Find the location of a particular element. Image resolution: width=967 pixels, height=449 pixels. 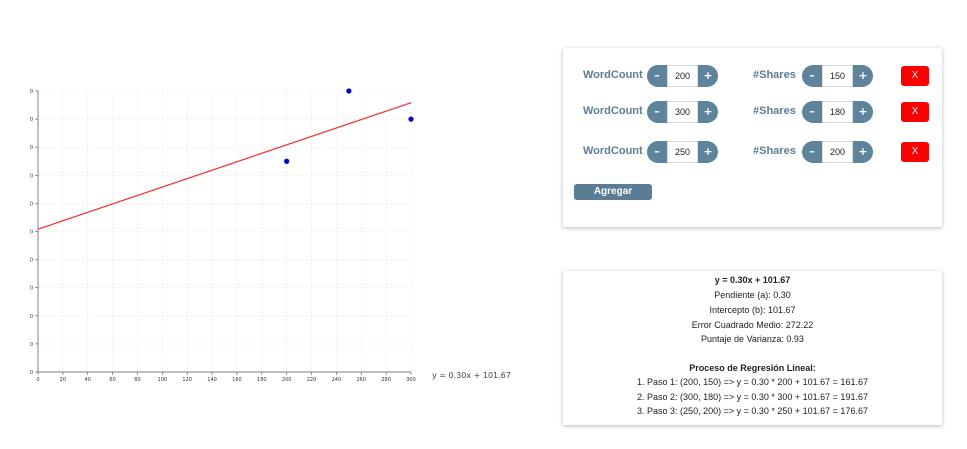

x-tick-label: 160 is located at coordinates (237, 380).